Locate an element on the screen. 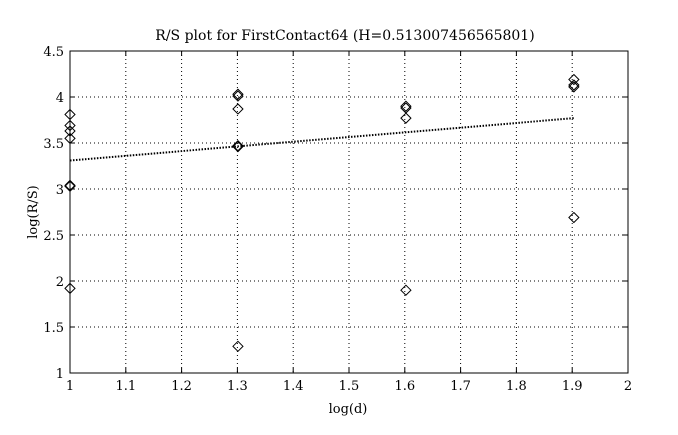  x-tick-label: 1.4 is located at coordinates (293, 386).